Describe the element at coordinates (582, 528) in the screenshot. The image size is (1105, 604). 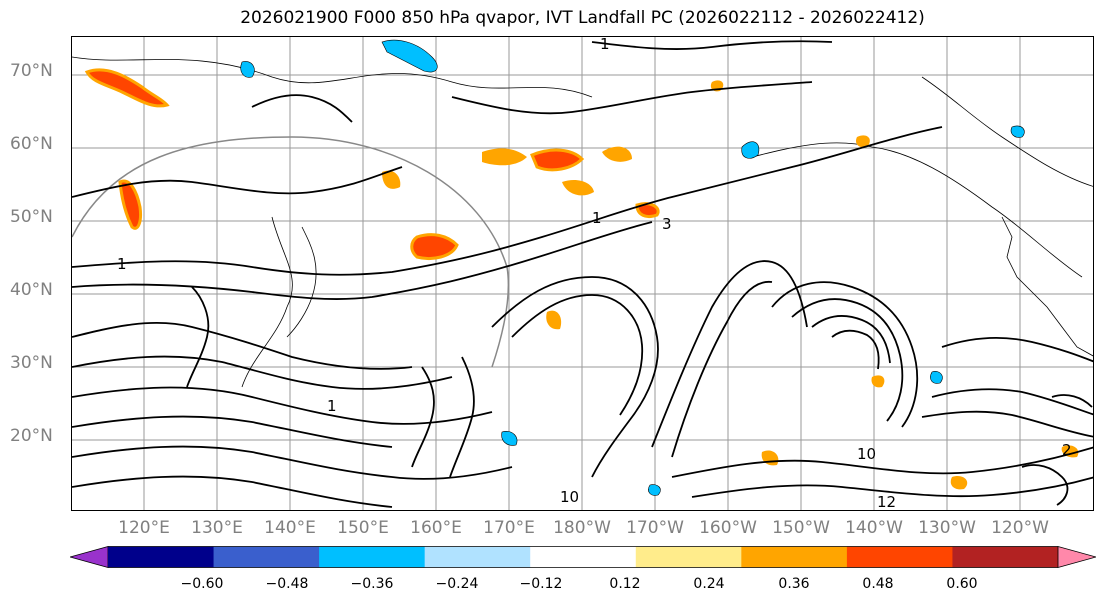
I see `lon-label-180w: 180°W` at that location.